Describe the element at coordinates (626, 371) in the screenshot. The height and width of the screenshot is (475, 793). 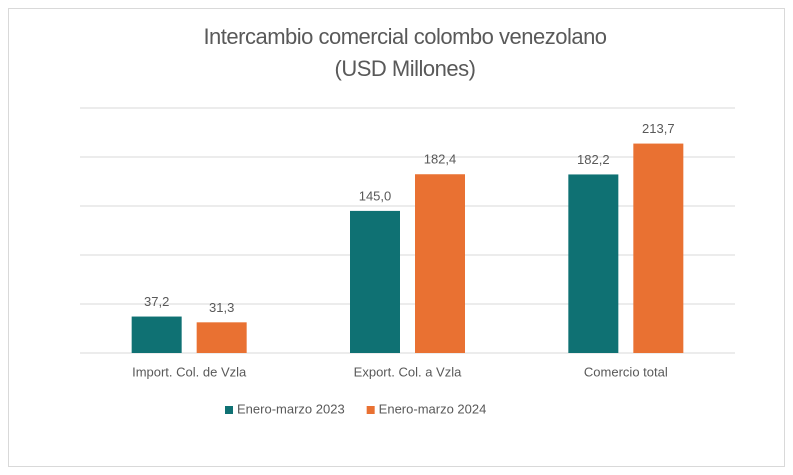
I see `x-tick-label: Comercio total` at that location.